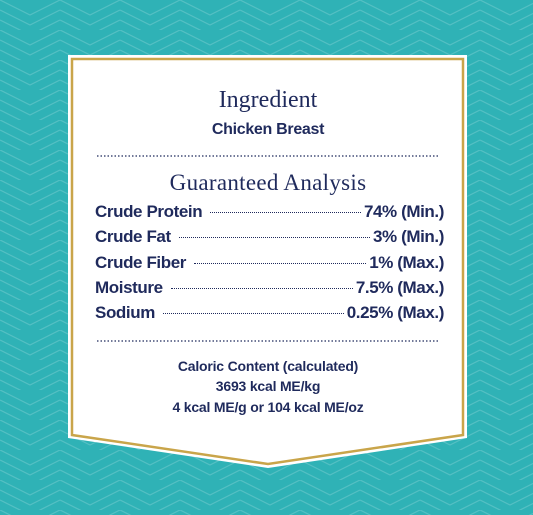  I want to click on analysis-row: Crude Fat 3% (Min.), so click(269, 239).